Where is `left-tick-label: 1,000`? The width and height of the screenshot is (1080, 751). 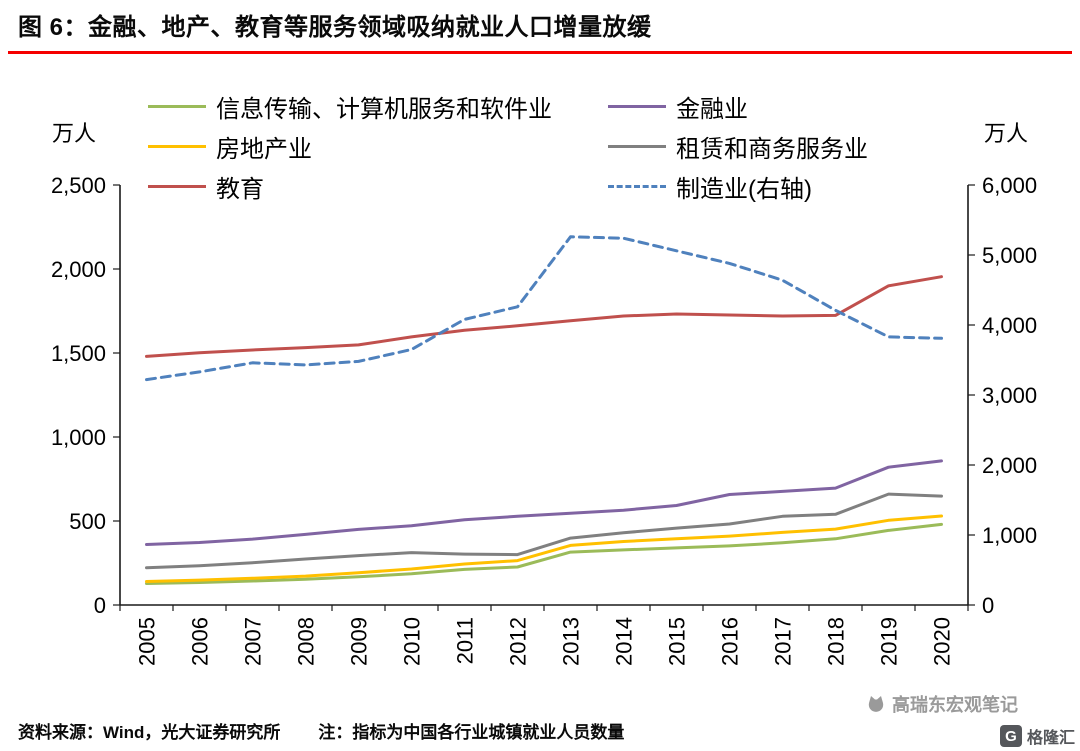
left-tick-label: 1,000 is located at coordinates (78, 437).